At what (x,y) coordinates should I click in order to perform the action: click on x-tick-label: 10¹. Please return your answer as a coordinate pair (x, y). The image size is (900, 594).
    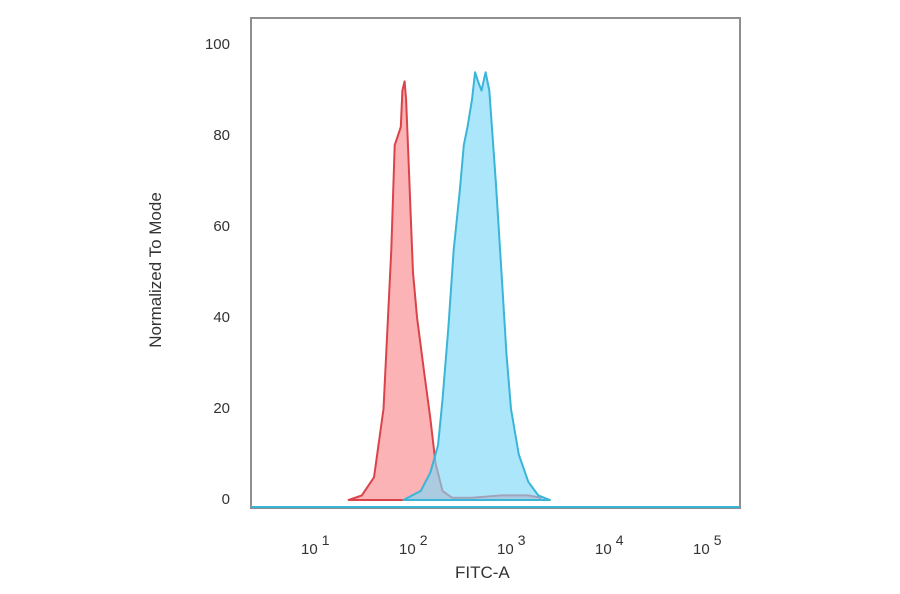
    Looking at the image, I should click on (315, 545).